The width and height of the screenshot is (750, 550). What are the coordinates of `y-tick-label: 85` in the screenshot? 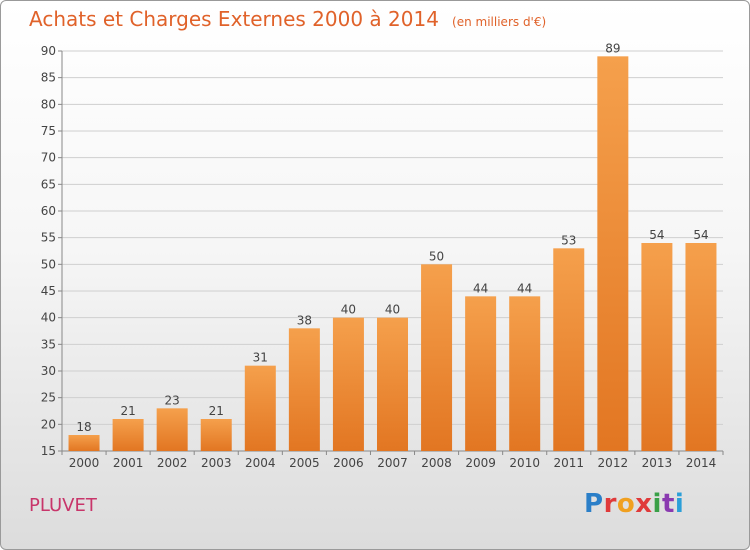 It's located at (48, 78).